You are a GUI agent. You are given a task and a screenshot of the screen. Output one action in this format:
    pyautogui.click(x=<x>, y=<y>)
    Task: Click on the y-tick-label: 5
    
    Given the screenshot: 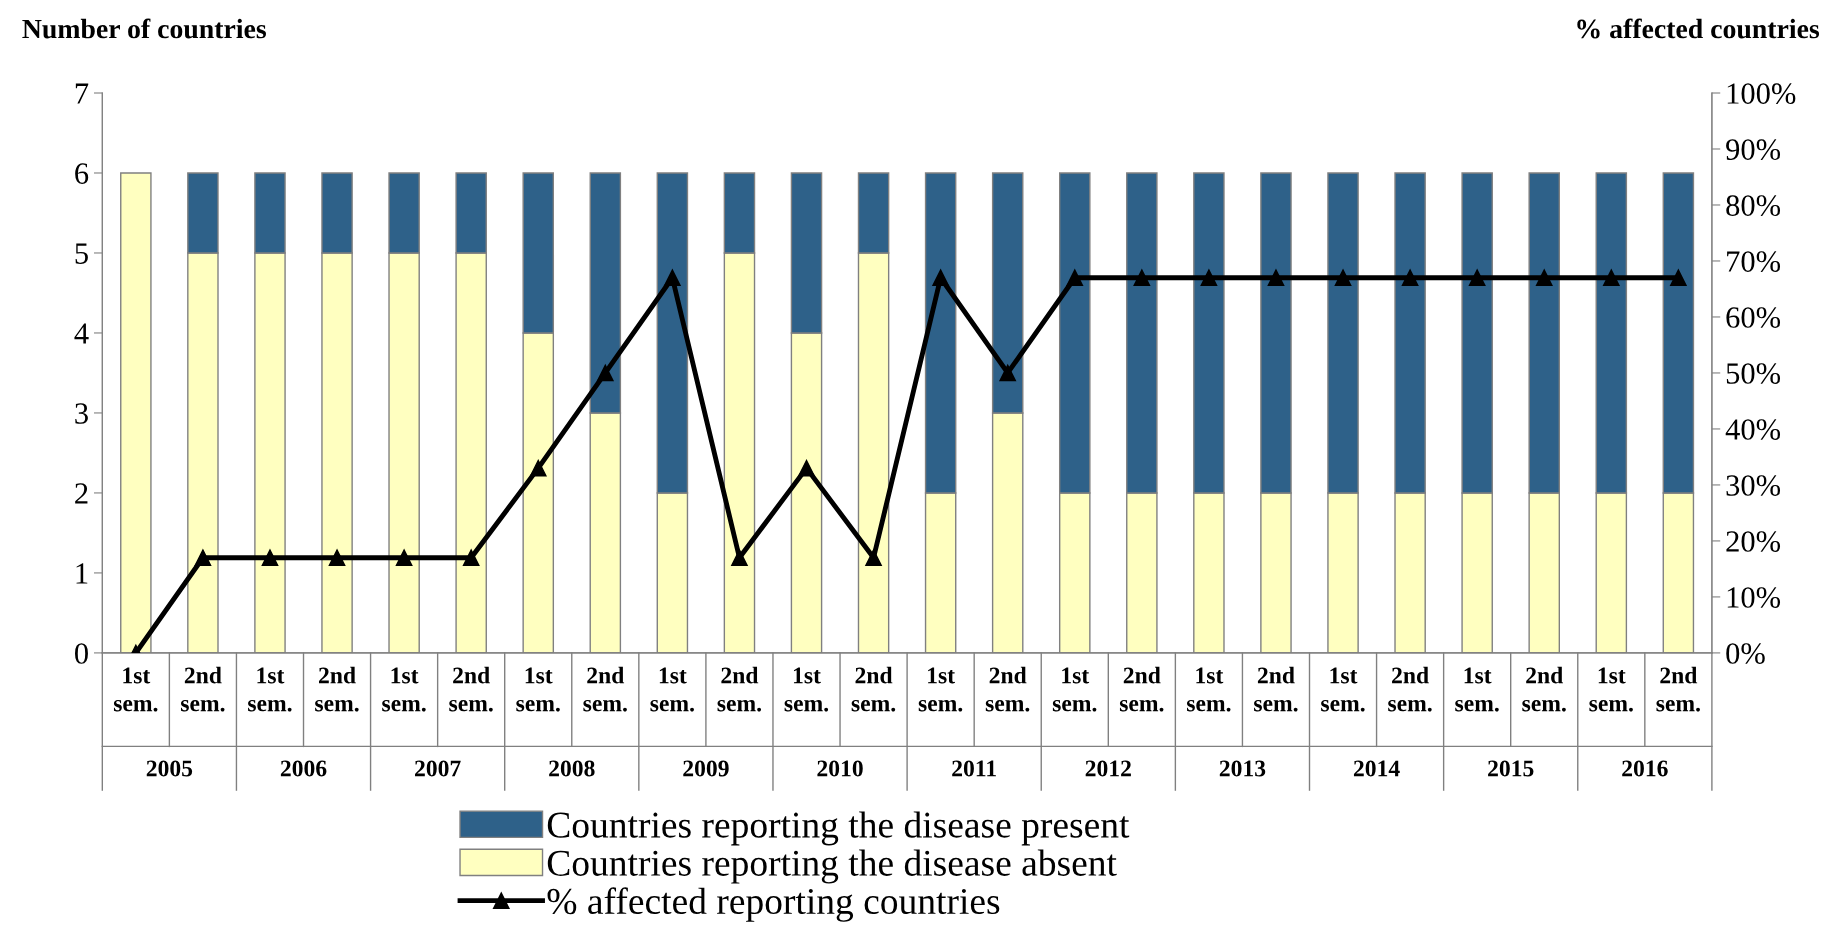 What is the action you would take?
    pyautogui.click(x=81, y=253)
    